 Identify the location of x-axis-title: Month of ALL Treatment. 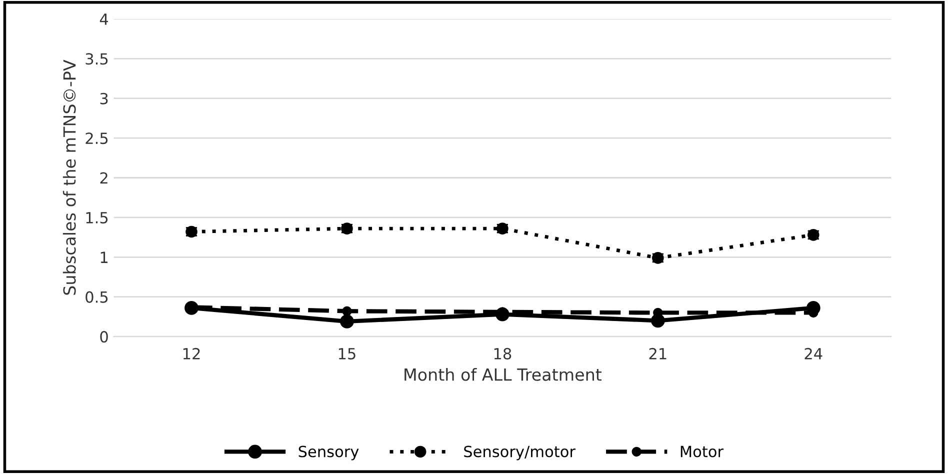
(503, 374).